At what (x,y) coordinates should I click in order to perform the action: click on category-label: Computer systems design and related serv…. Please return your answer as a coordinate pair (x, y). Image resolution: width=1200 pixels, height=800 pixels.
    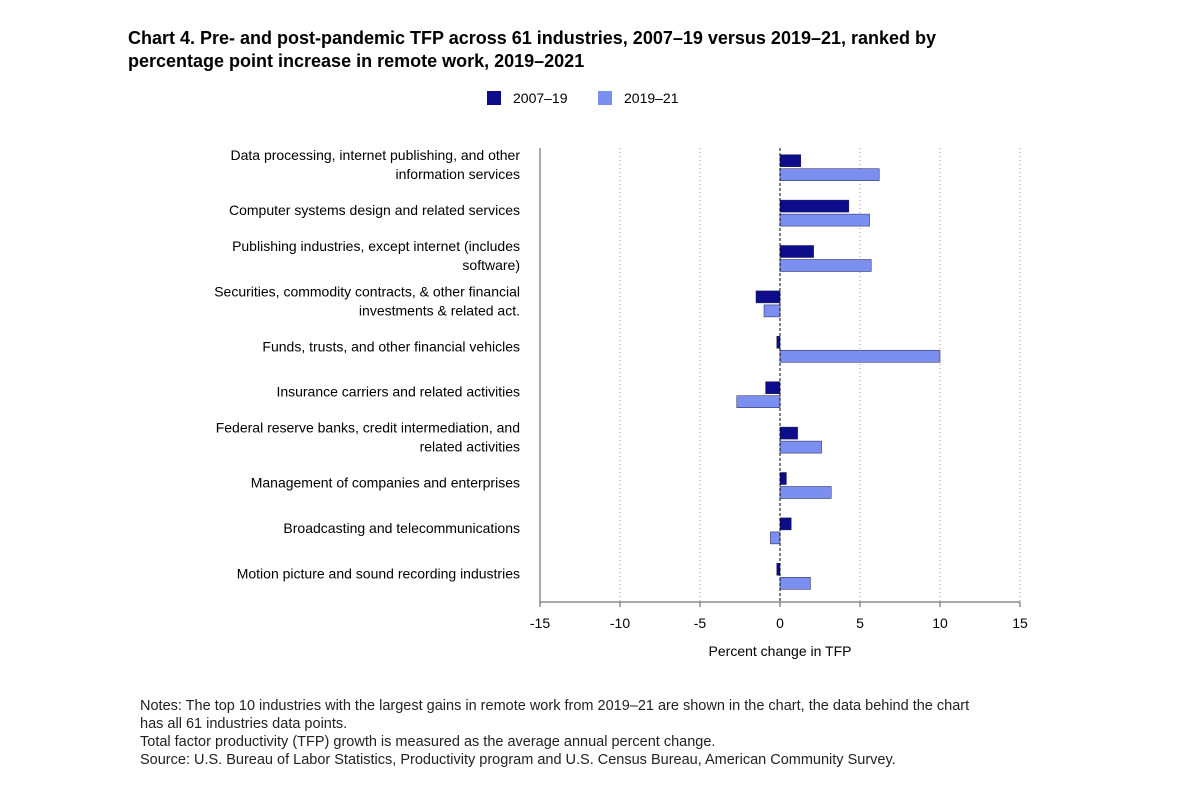
    Looking at the image, I should click on (374, 210).